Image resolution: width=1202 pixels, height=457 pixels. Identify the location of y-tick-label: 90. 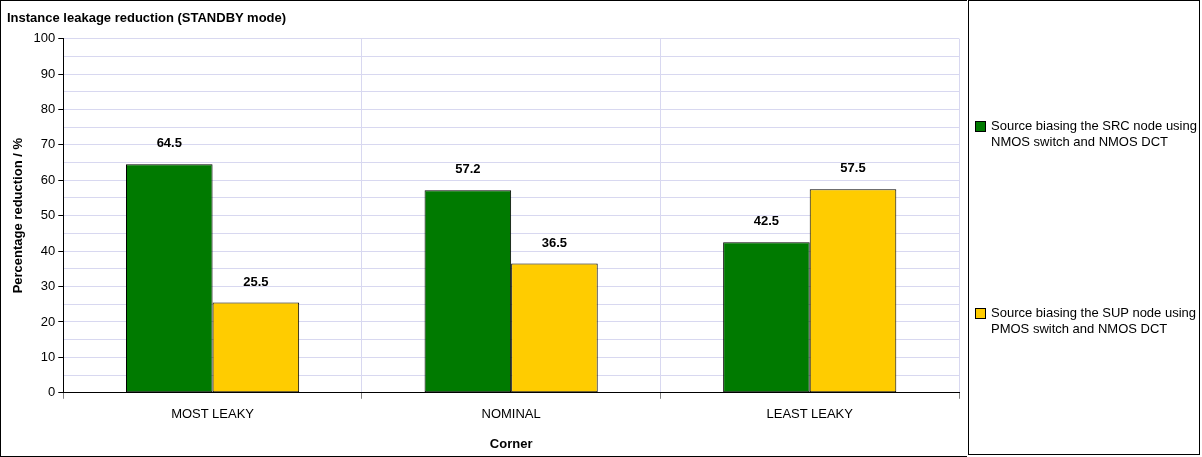
(48, 73).